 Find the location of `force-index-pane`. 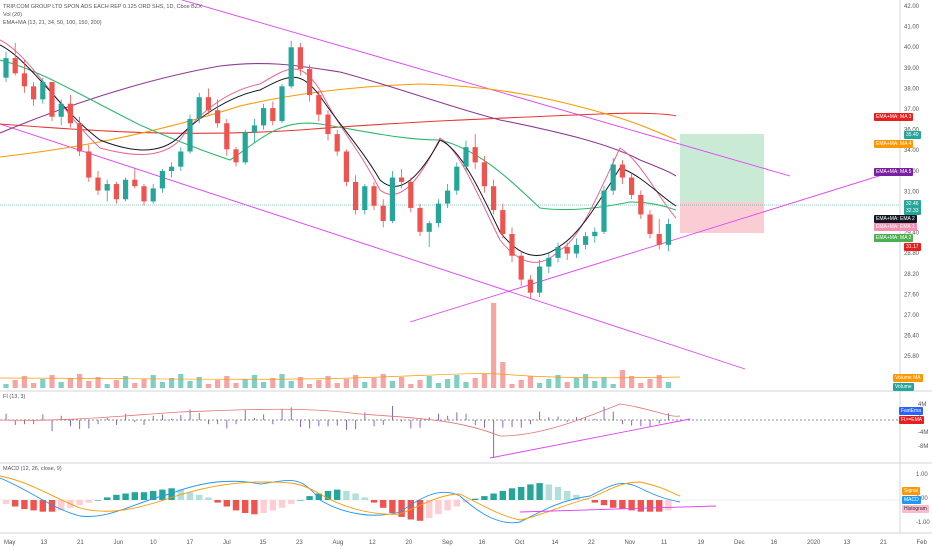

force-index-pane is located at coordinates (450, 431).